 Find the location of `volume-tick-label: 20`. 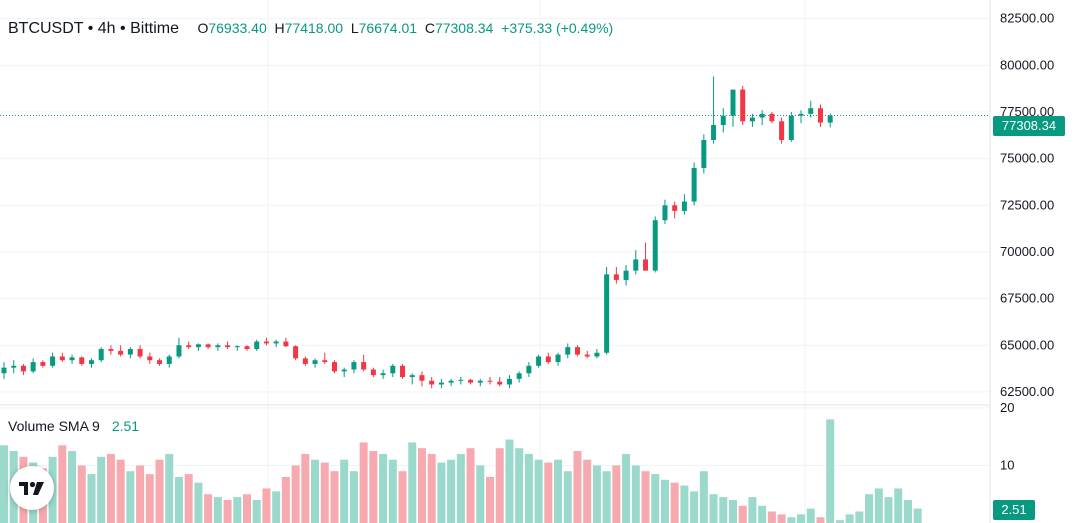

volume-tick-label: 20 is located at coordinates (1007, 407).